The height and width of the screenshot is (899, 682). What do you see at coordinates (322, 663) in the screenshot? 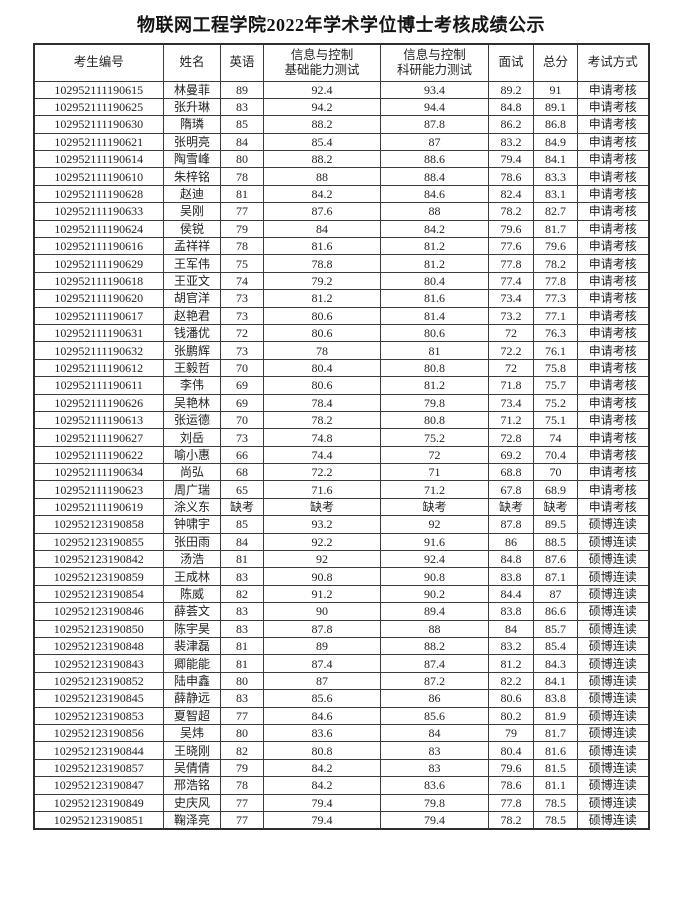
I see `cell-basic-test: 87.4` at bounding box center [322, 663].